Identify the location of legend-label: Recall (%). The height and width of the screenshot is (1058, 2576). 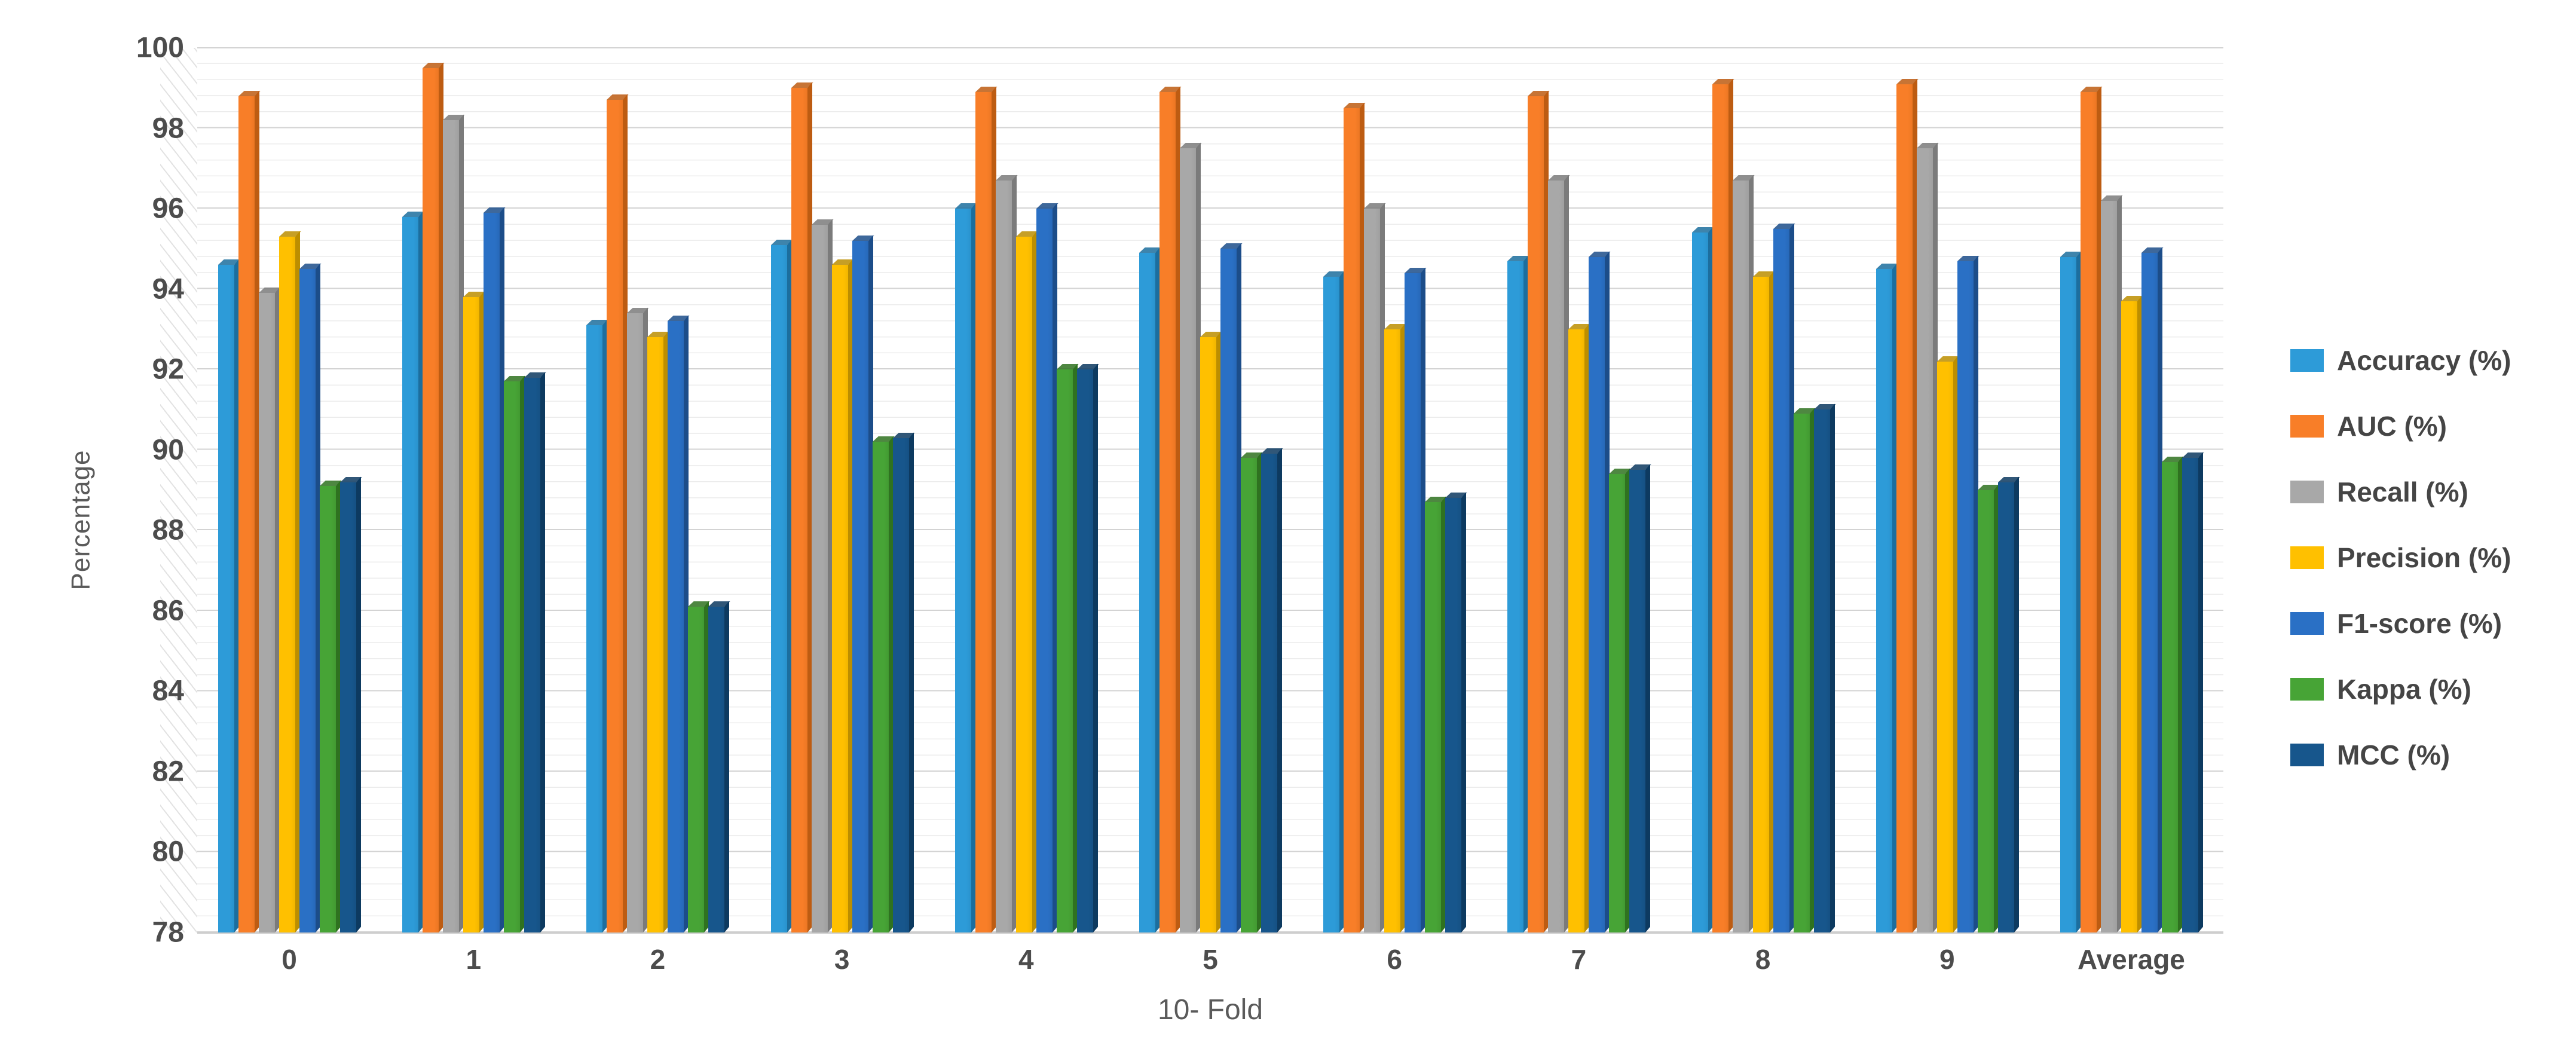
(2402, 491).